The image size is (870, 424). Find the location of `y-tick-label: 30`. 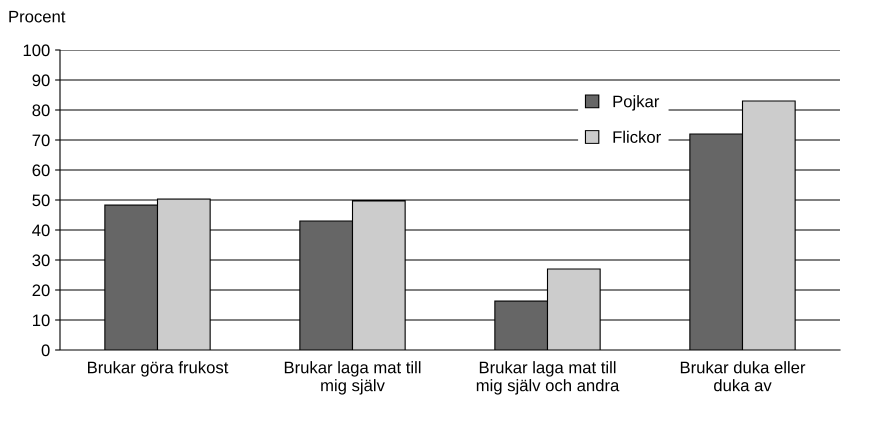

y-tick-label: 30 is located at coordinates (41, 260).